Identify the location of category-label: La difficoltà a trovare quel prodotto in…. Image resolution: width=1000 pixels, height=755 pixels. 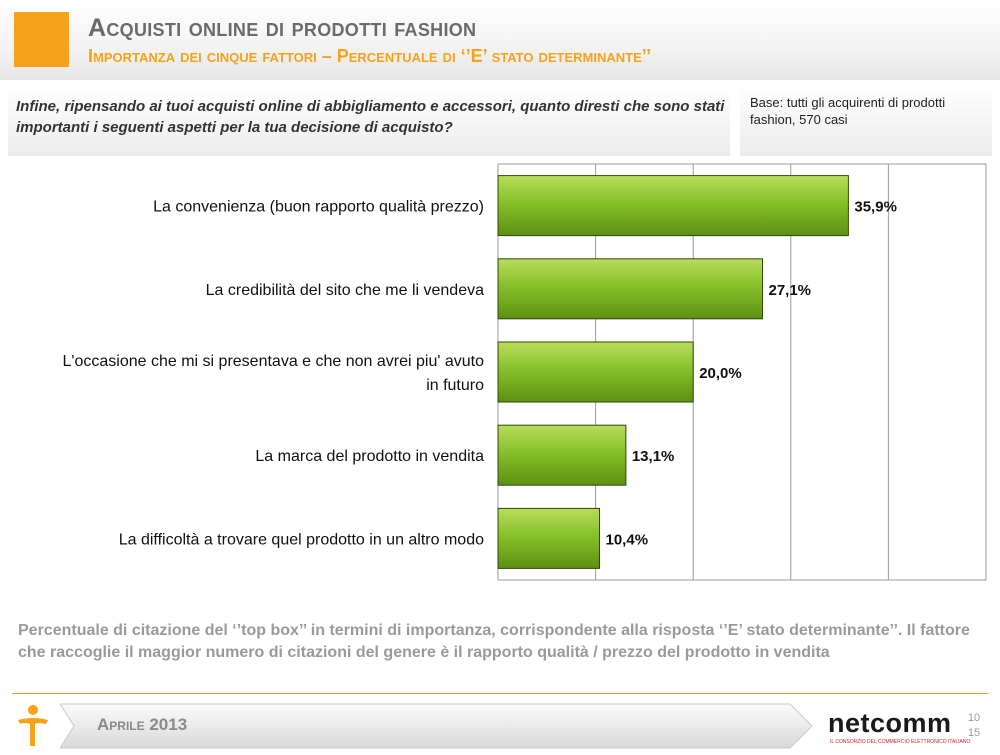
(301, 539).